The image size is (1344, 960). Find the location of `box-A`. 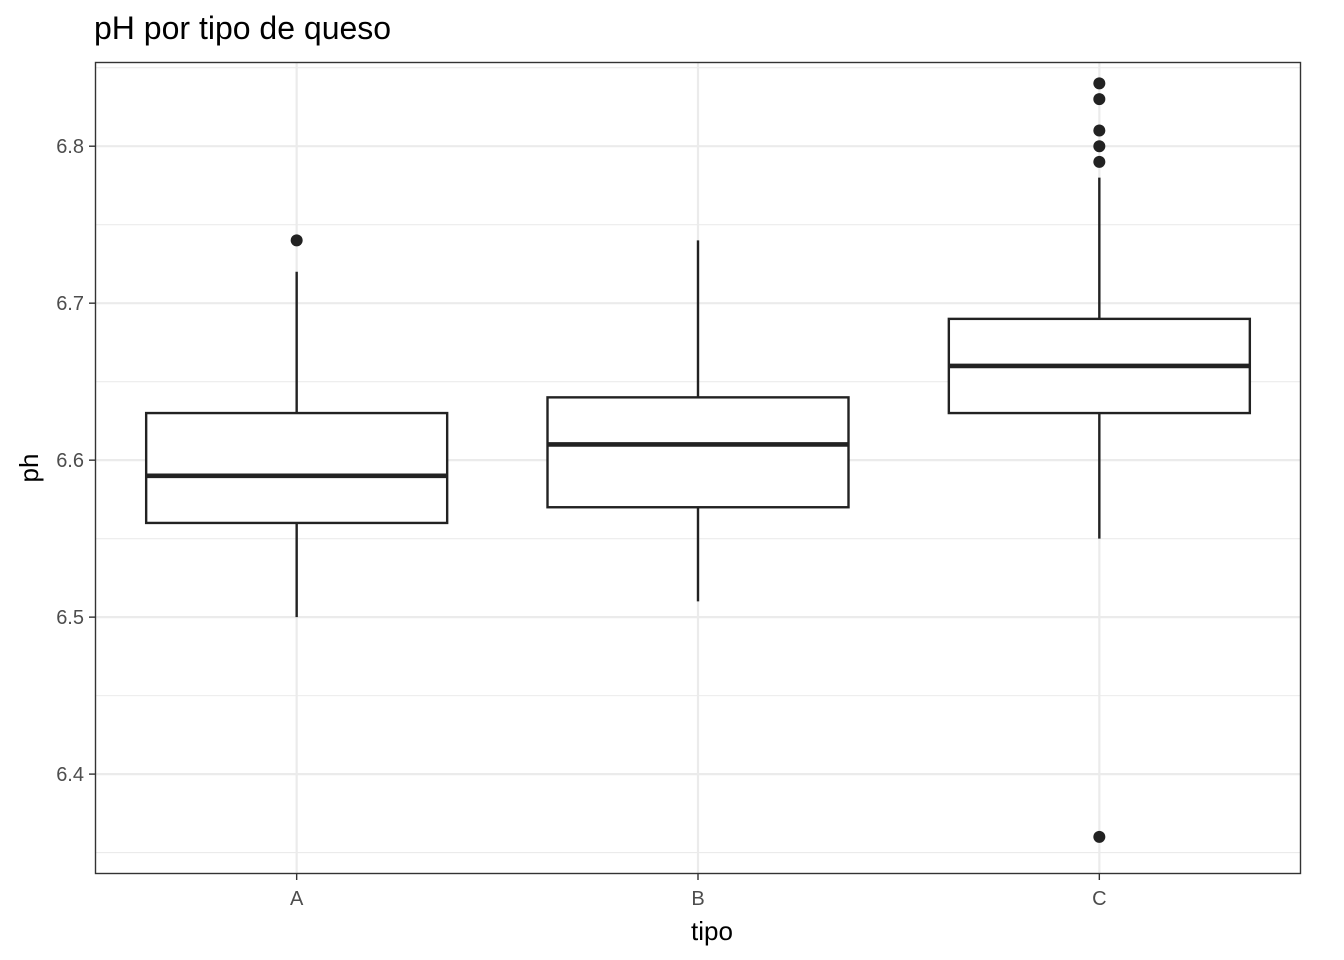

box-A is located at coordinates (296, 426).